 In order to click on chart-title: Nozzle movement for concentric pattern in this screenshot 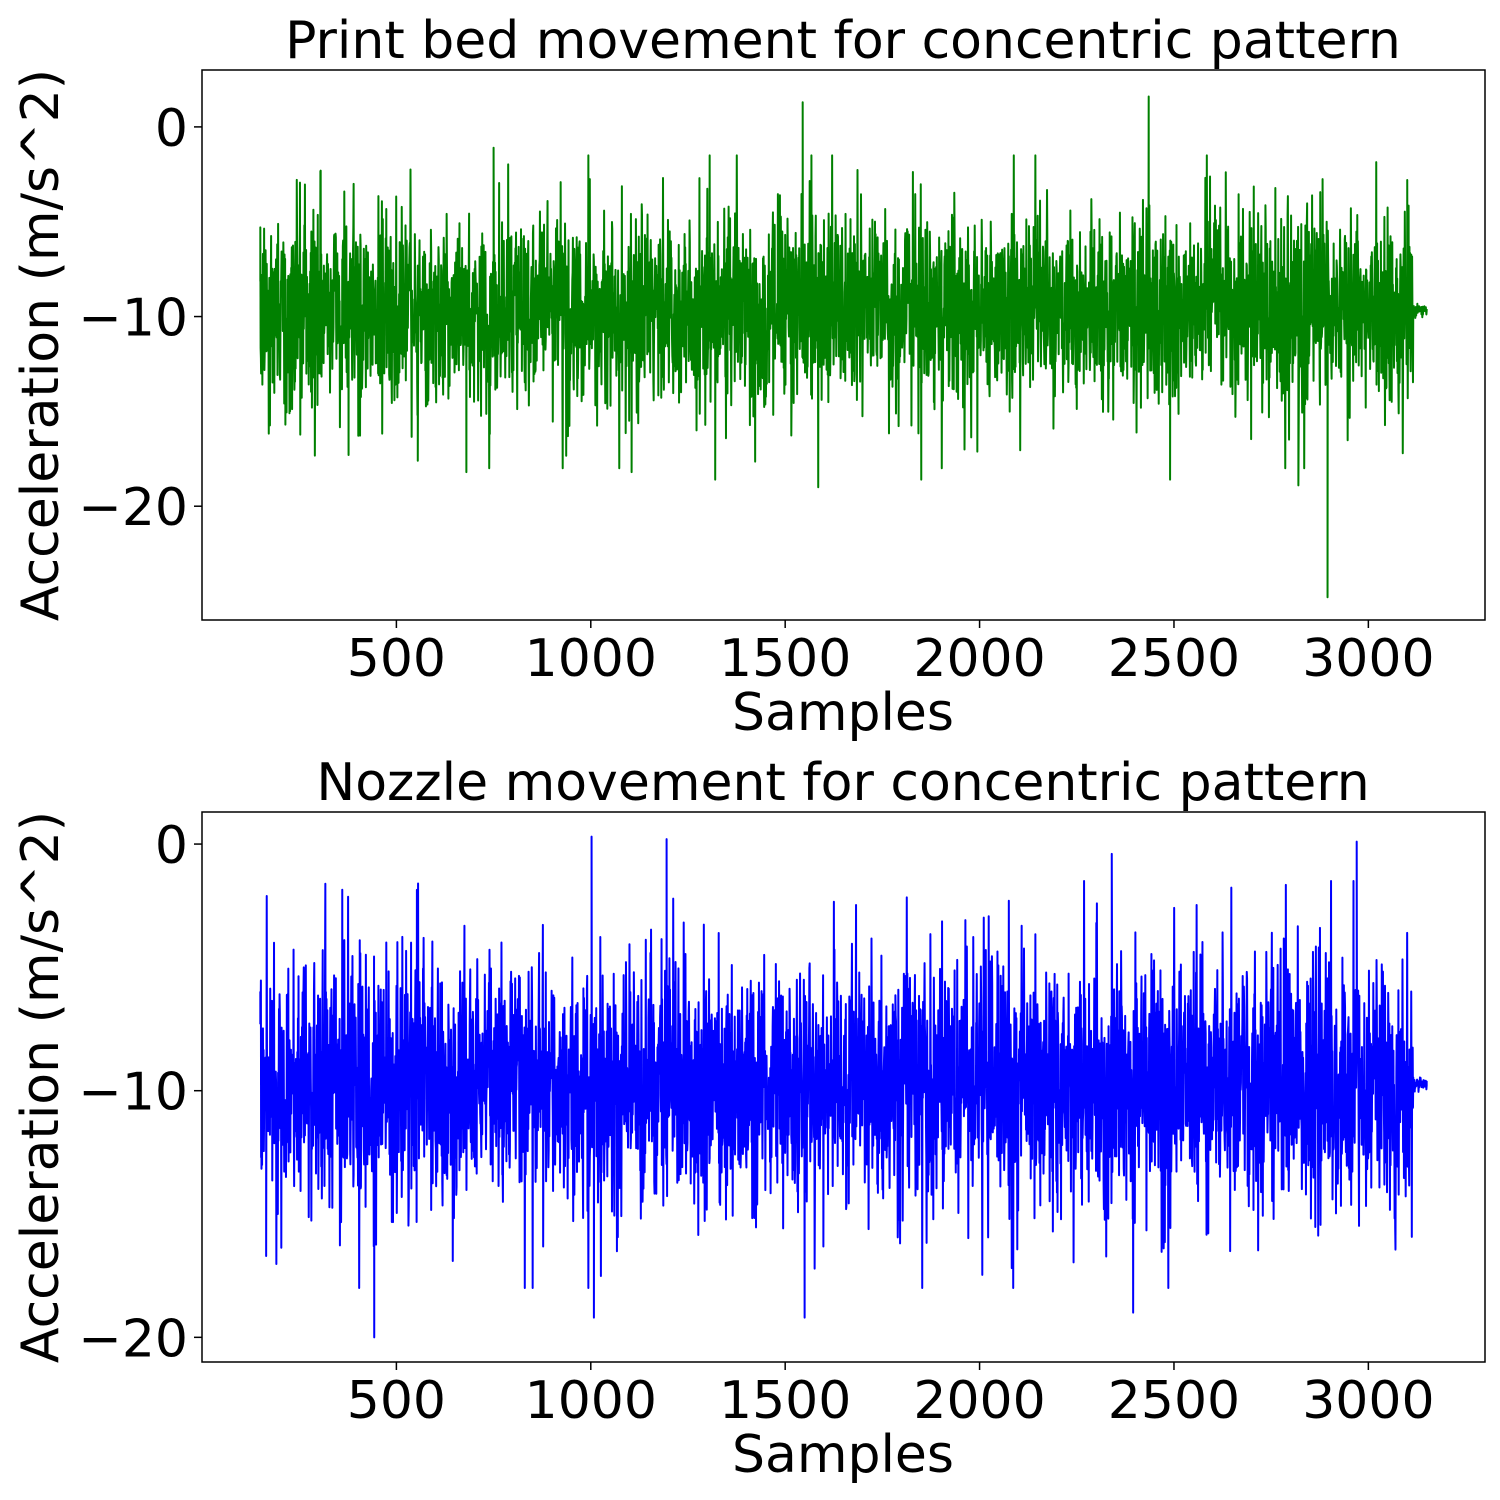, I will do `click(842, 783)`.